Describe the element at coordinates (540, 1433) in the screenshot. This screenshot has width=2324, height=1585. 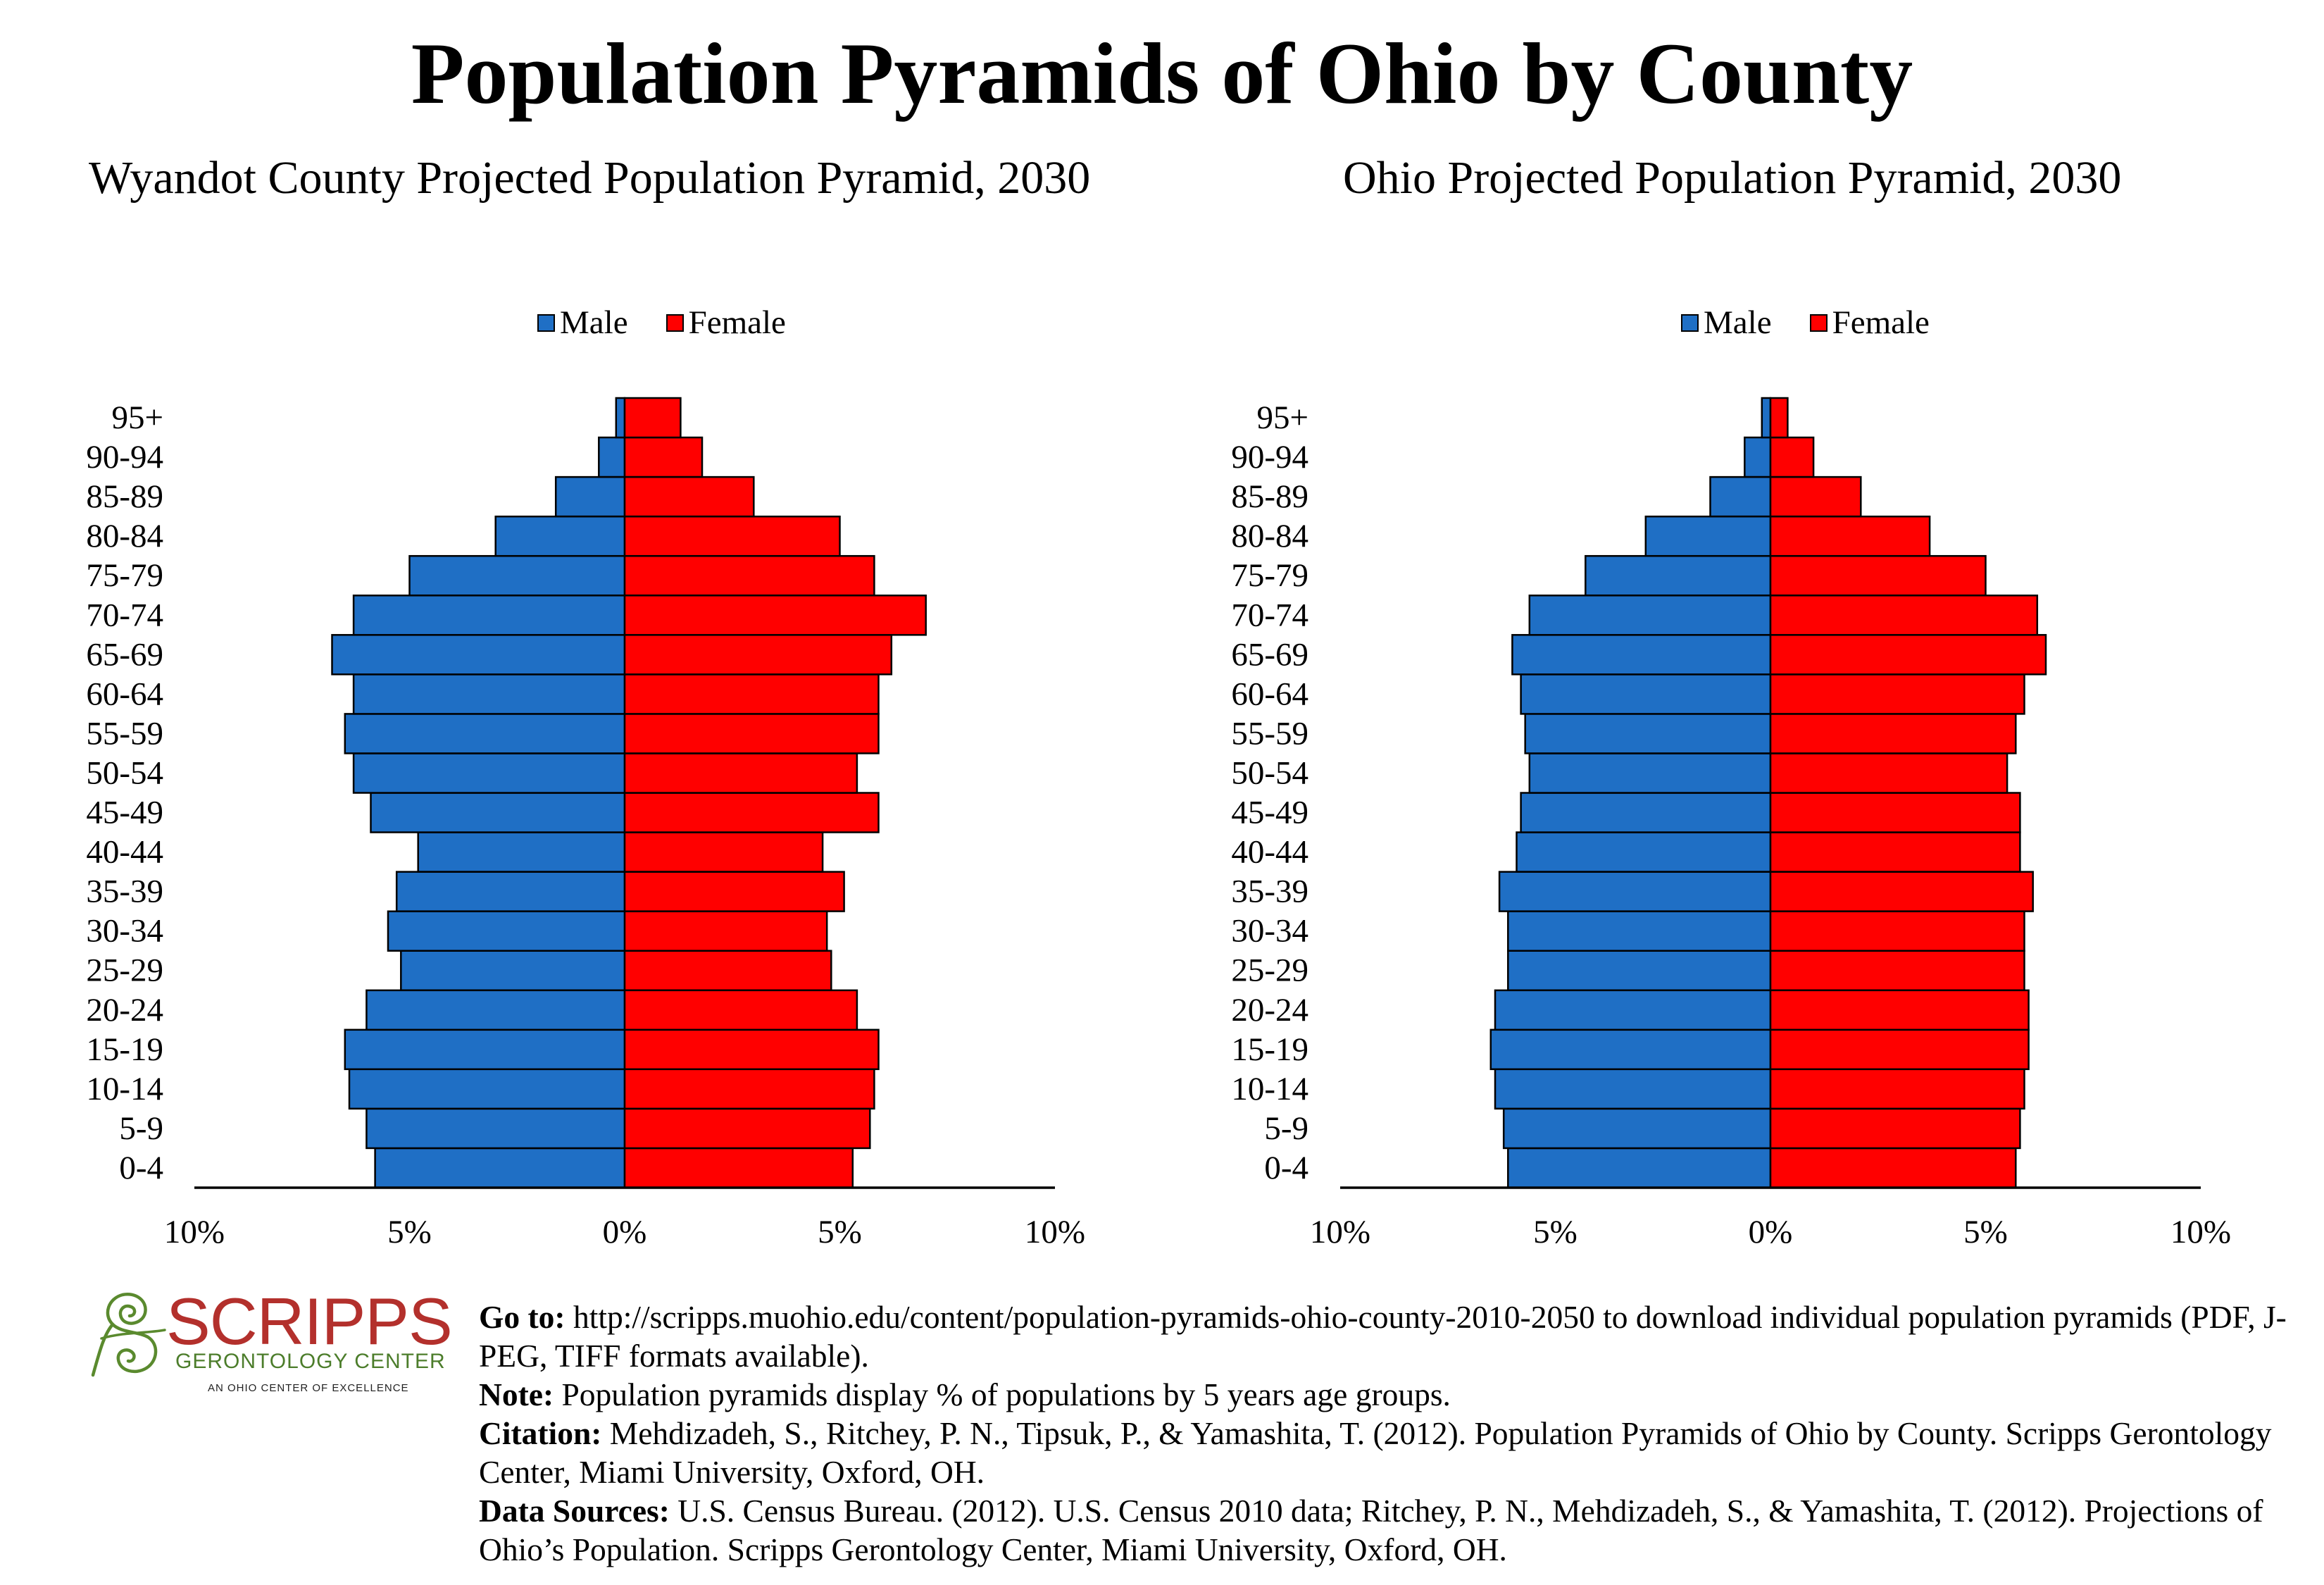
I see `footer-note-label: Citation:` at that location.